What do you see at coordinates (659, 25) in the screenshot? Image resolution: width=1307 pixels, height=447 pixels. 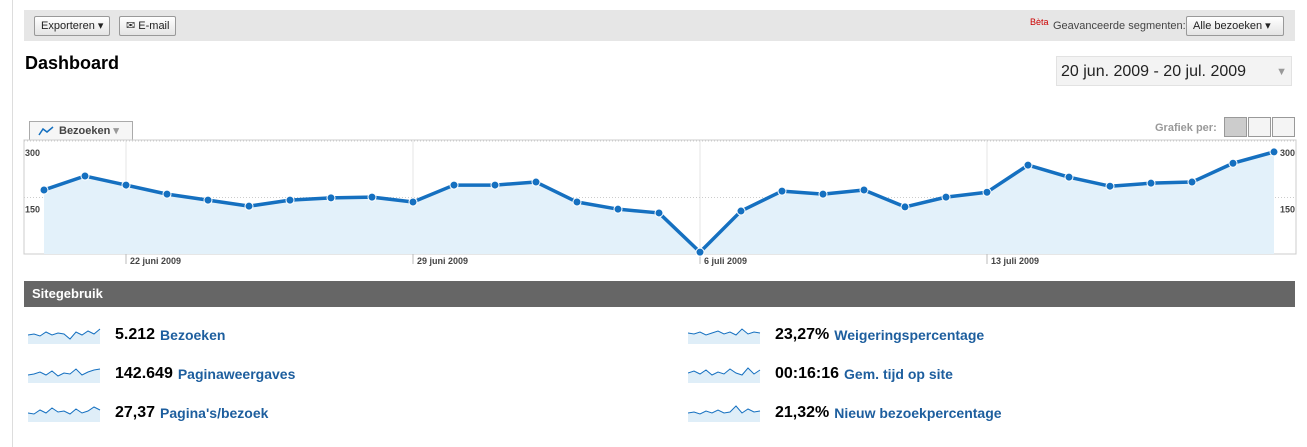 I see `toolbar` at bounding box center [659, 25].